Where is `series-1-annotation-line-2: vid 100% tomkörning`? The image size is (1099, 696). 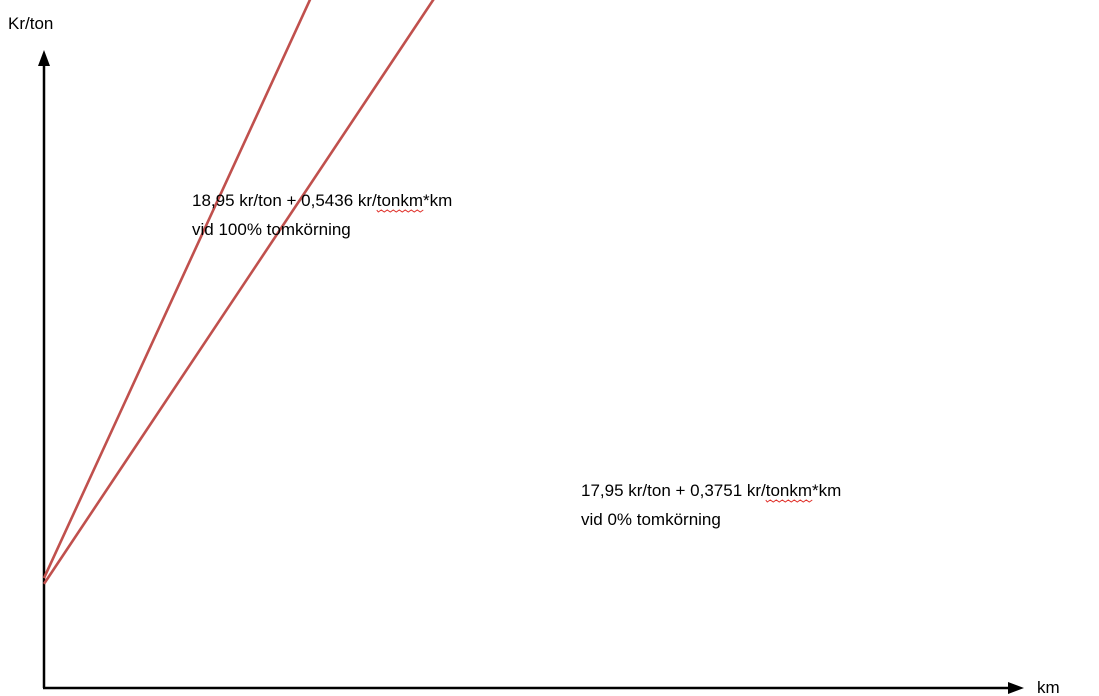
series-1-annotation-line-2: vid 100% tomkörning is located at coordinates (271, 229).